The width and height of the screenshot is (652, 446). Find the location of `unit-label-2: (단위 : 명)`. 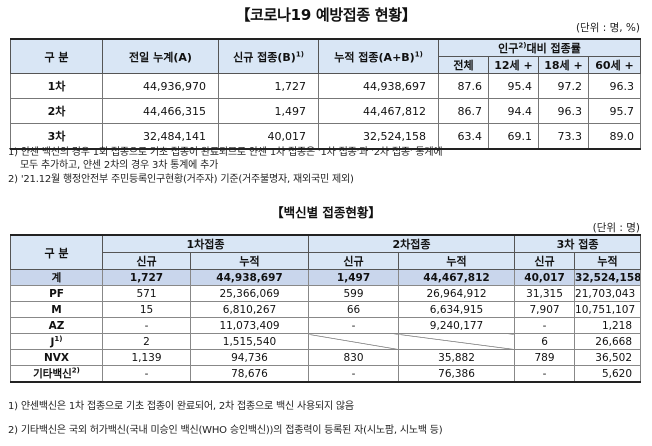

unit-label-2: (단위 : 명) is located at coordinates (616, 228).